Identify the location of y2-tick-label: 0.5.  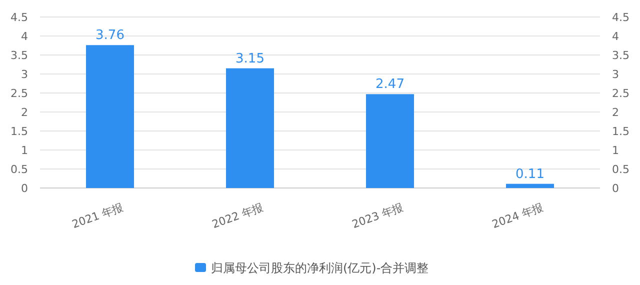
(621, 169).